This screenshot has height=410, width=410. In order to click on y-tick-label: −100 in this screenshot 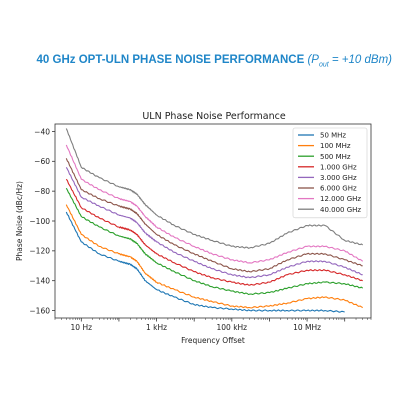, I will do `click(39, 221)`.